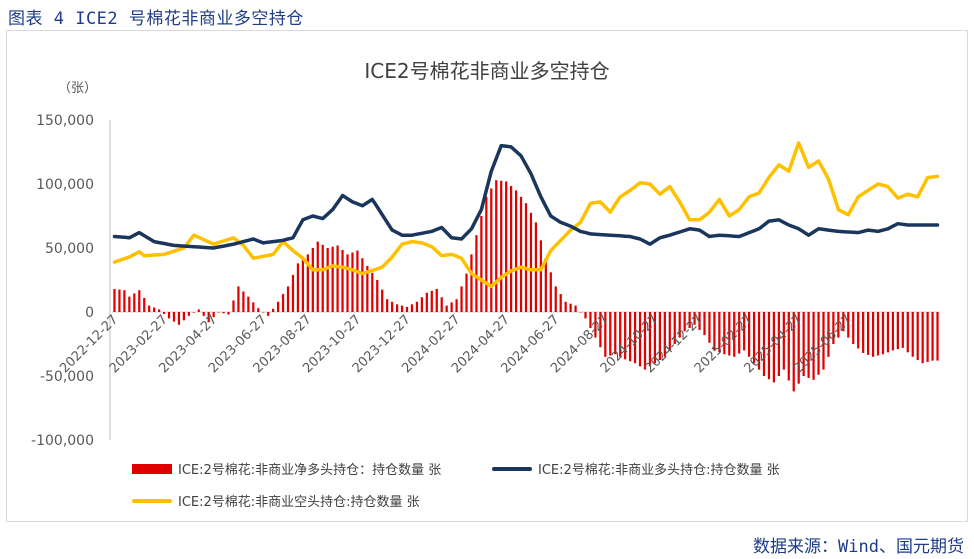 This screenshot has height=559, width=974. I want to click on legend-item-net: ICE:2号棉花:非商业净多头持仓：持仓数量 张, so click(286, 468).